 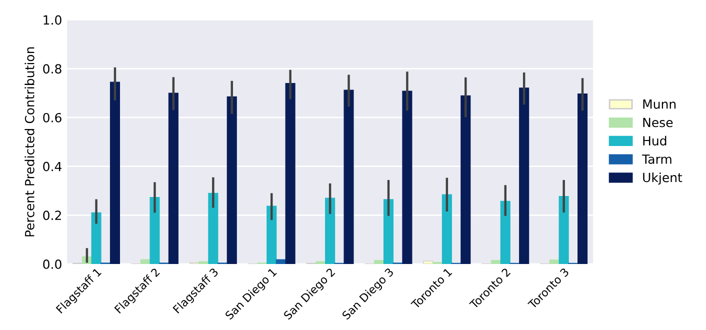 I want to click on y-tick-label: 1.0, so click(x=53, y=20).